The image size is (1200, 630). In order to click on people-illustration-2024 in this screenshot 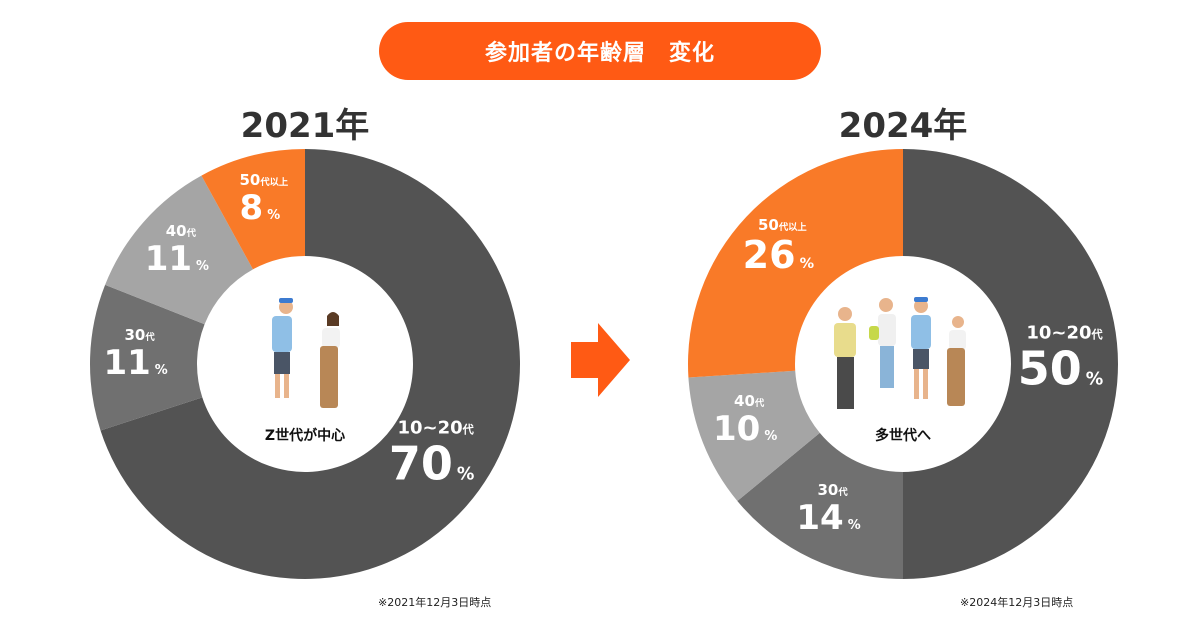, I will do `click(900, 353)`.